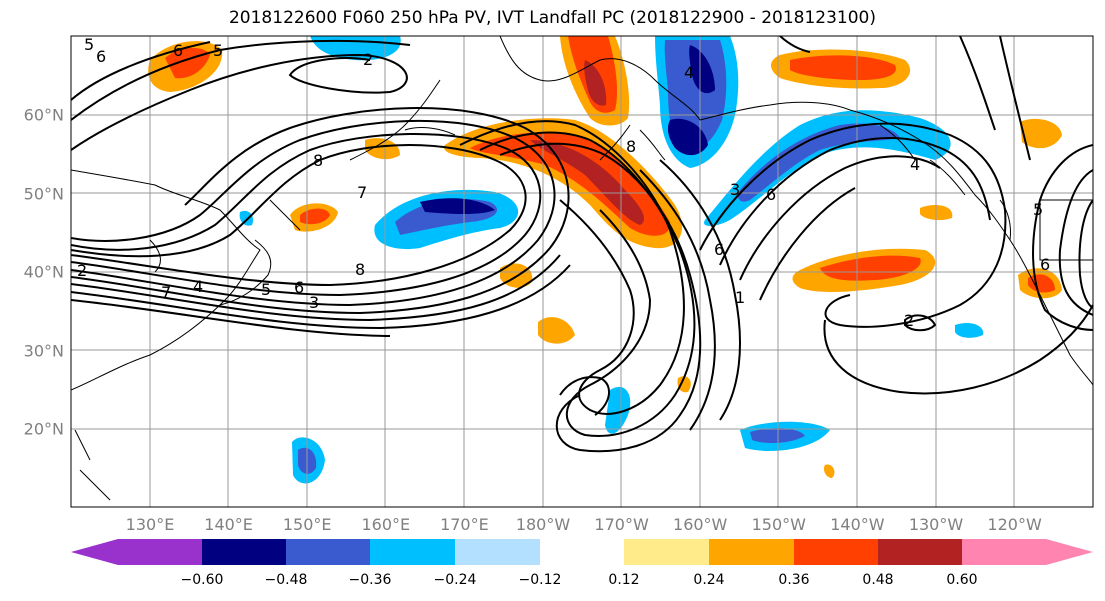 The width and height of the screenshot is (1105, 601). I want to click on colorbar-tick-label: −0.60, so click(202, 580).